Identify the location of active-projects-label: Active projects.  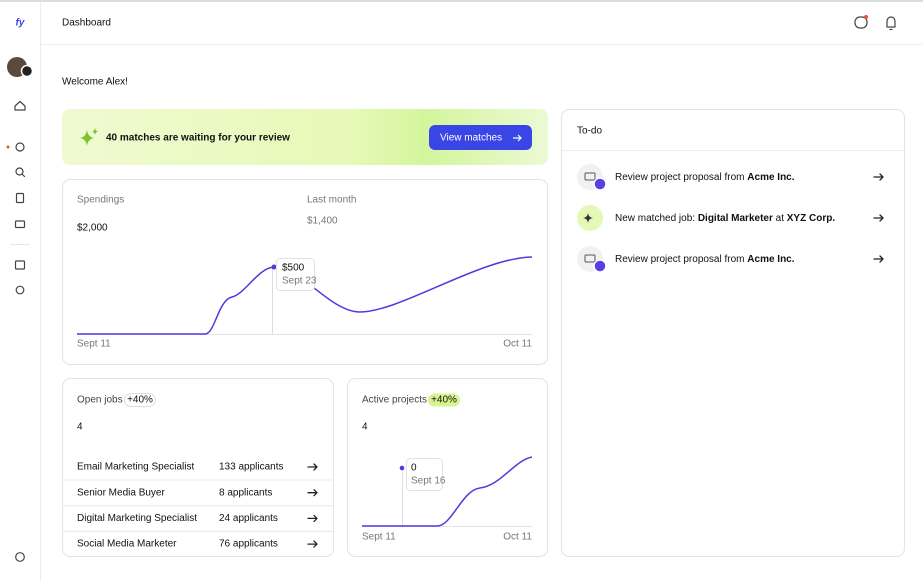
(394, 400).